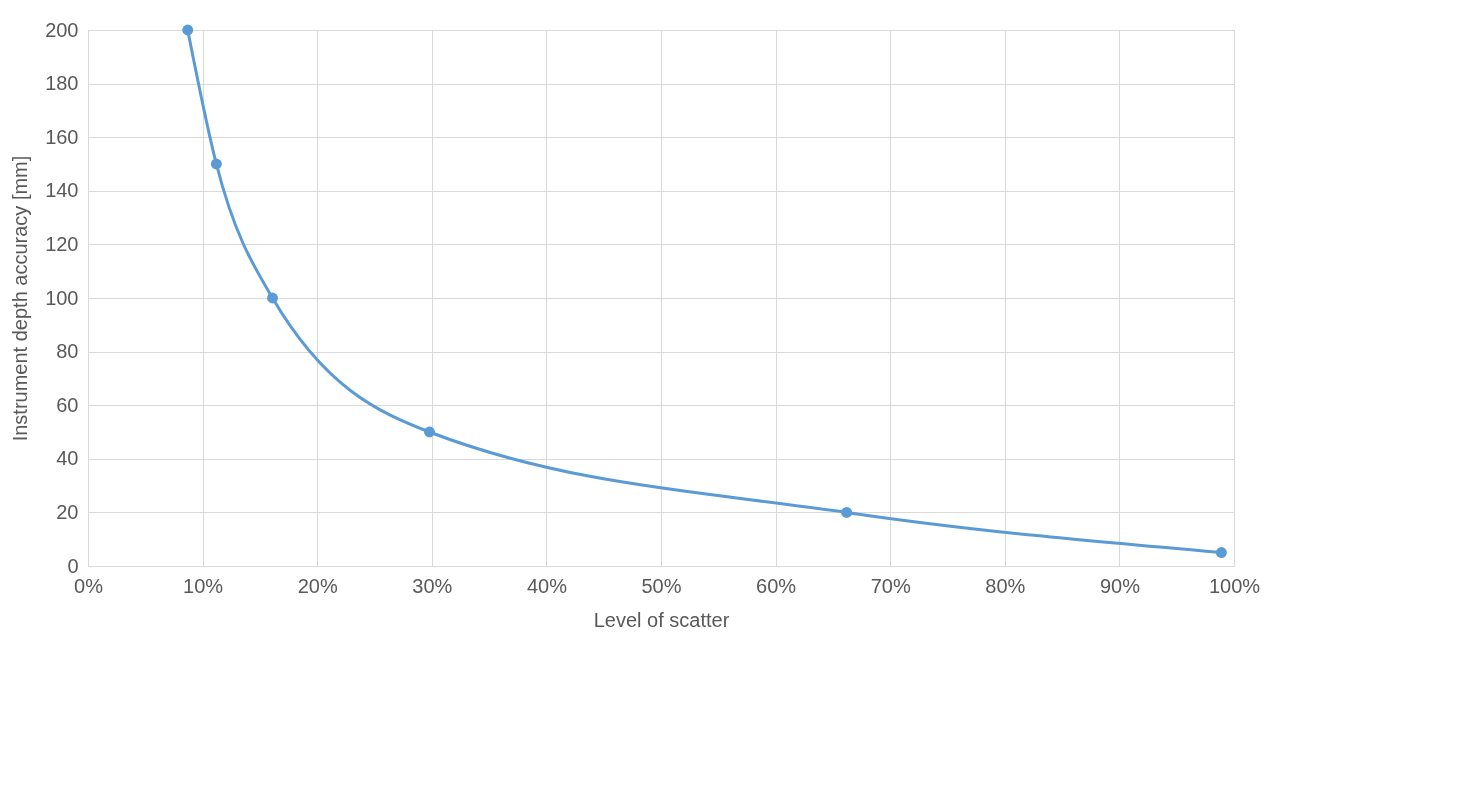 The height and width of the screenshot is (786, 1478). Describe the element at coordinates (661, 585) in the screenshot. I see `x-tick-label: 50%` at that location.